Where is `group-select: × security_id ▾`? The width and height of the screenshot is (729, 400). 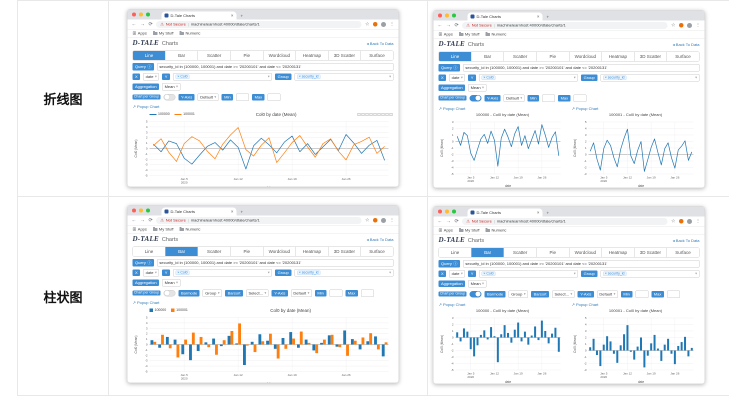
group-select: × security_id ▾ is located at coordinates (344, 272).